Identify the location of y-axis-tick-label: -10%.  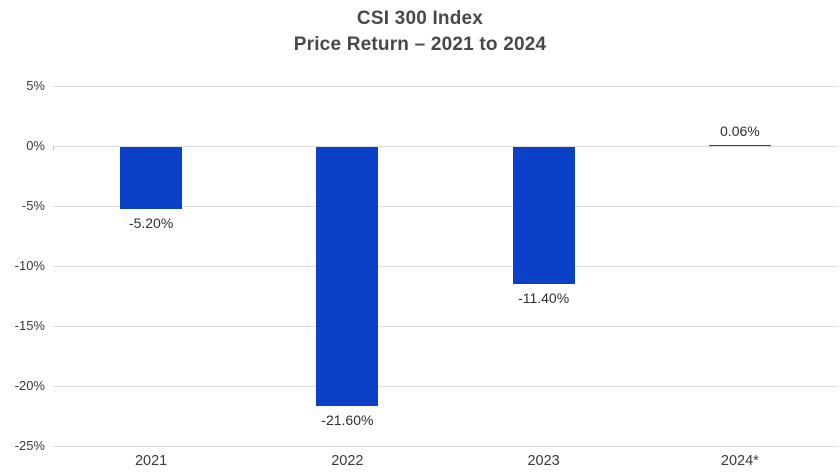
(29, 265).